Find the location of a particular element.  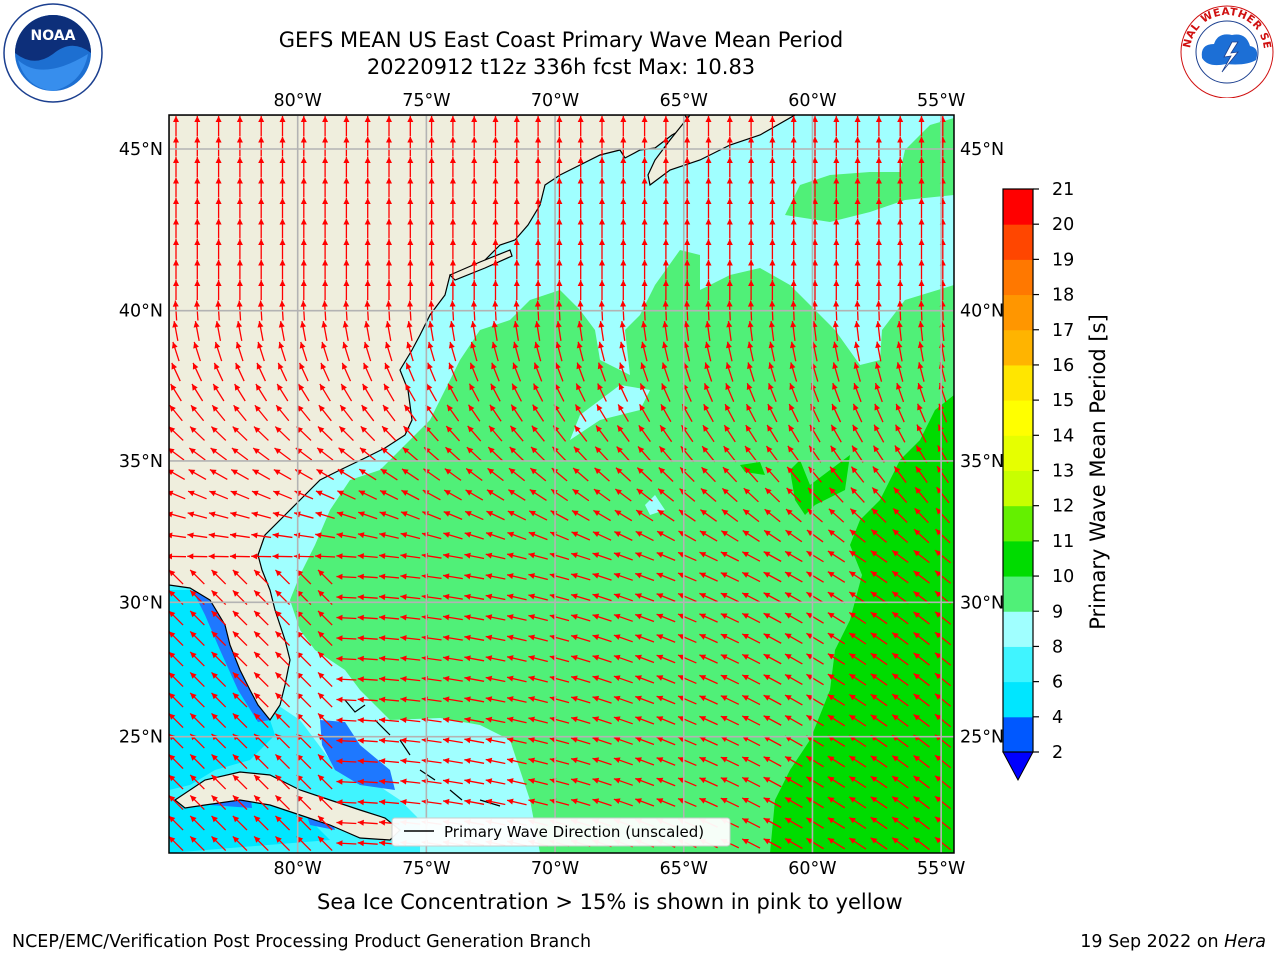

period-region-8-9-island is located at coordinates (610, 412).